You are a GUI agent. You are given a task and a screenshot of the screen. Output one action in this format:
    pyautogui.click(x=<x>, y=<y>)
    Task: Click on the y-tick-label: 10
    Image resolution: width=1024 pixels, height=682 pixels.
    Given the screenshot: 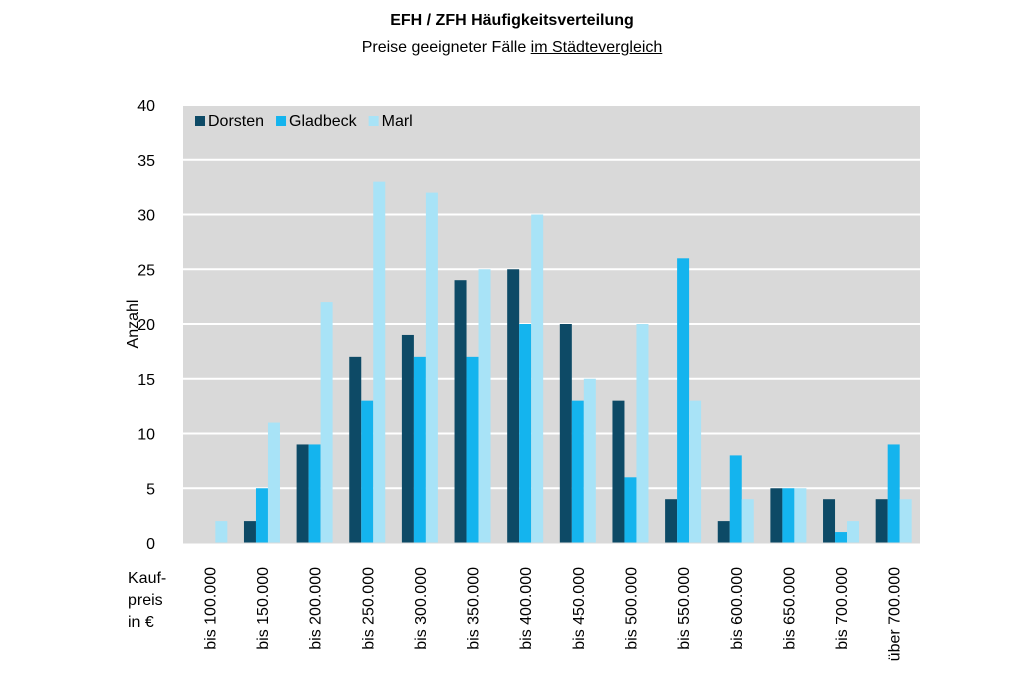 What is the action you would take?
    pyautogui.click(x=146, y=435)
    